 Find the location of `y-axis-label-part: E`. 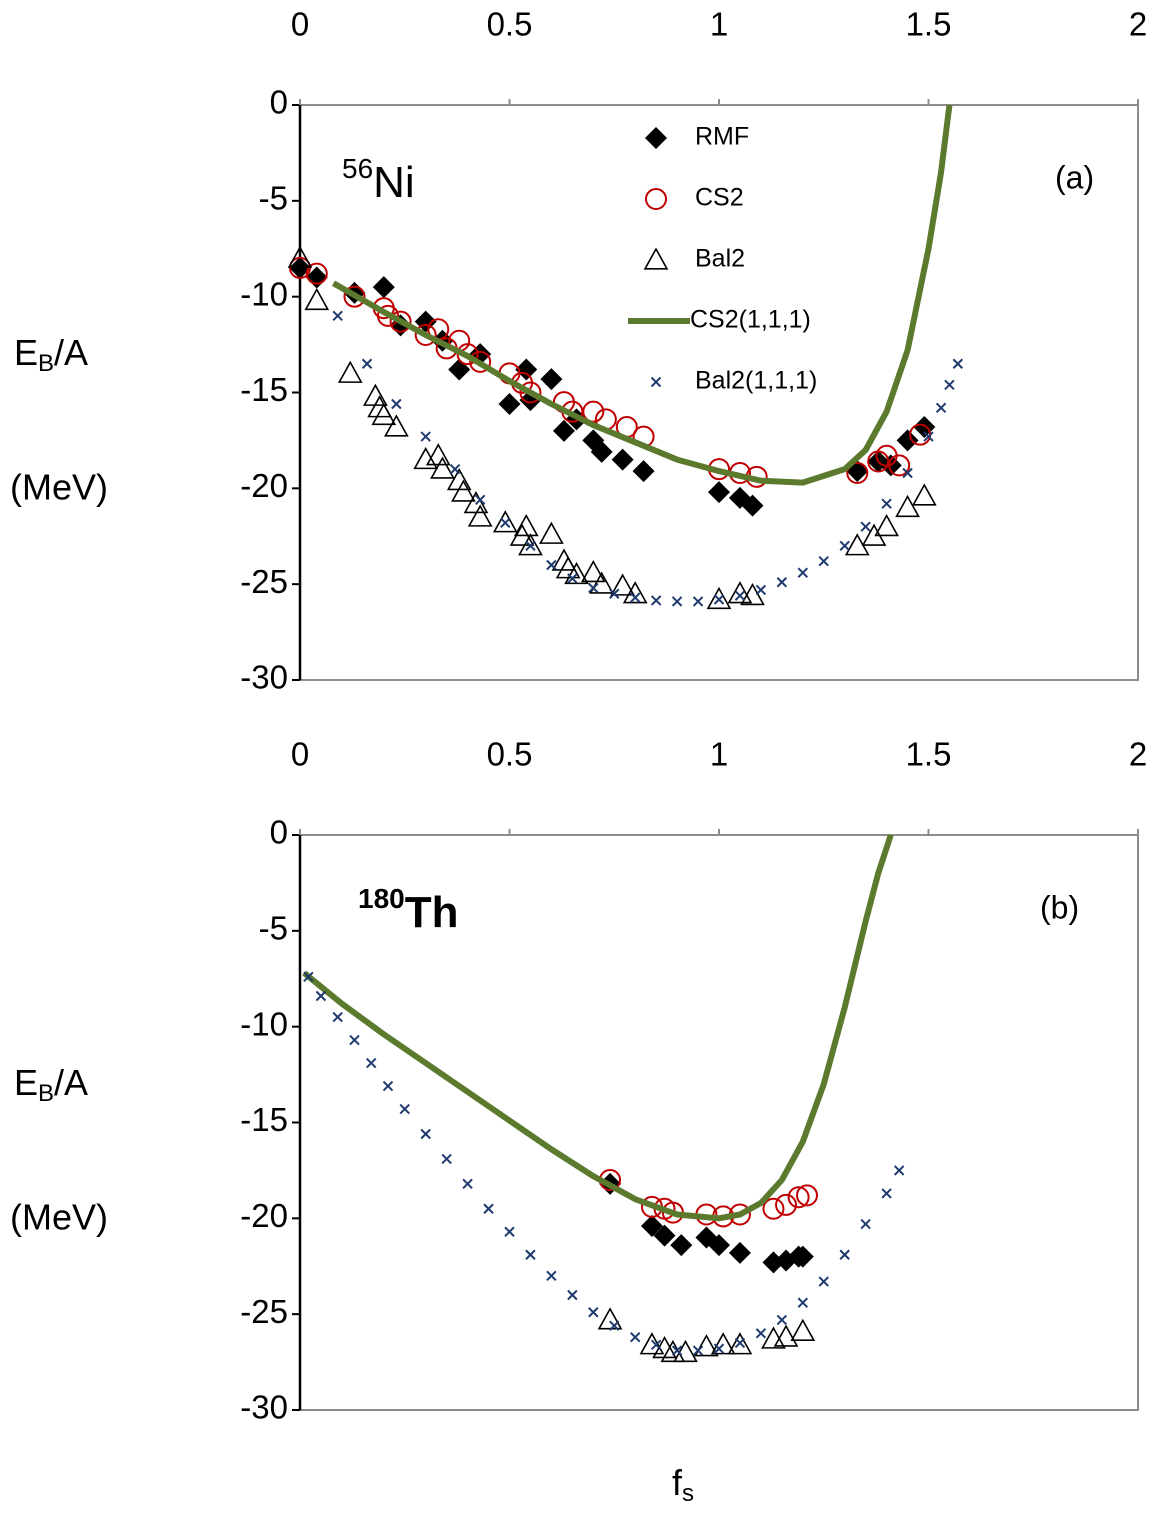

y-axis-label-part: E is located at coordinates (26, 352).